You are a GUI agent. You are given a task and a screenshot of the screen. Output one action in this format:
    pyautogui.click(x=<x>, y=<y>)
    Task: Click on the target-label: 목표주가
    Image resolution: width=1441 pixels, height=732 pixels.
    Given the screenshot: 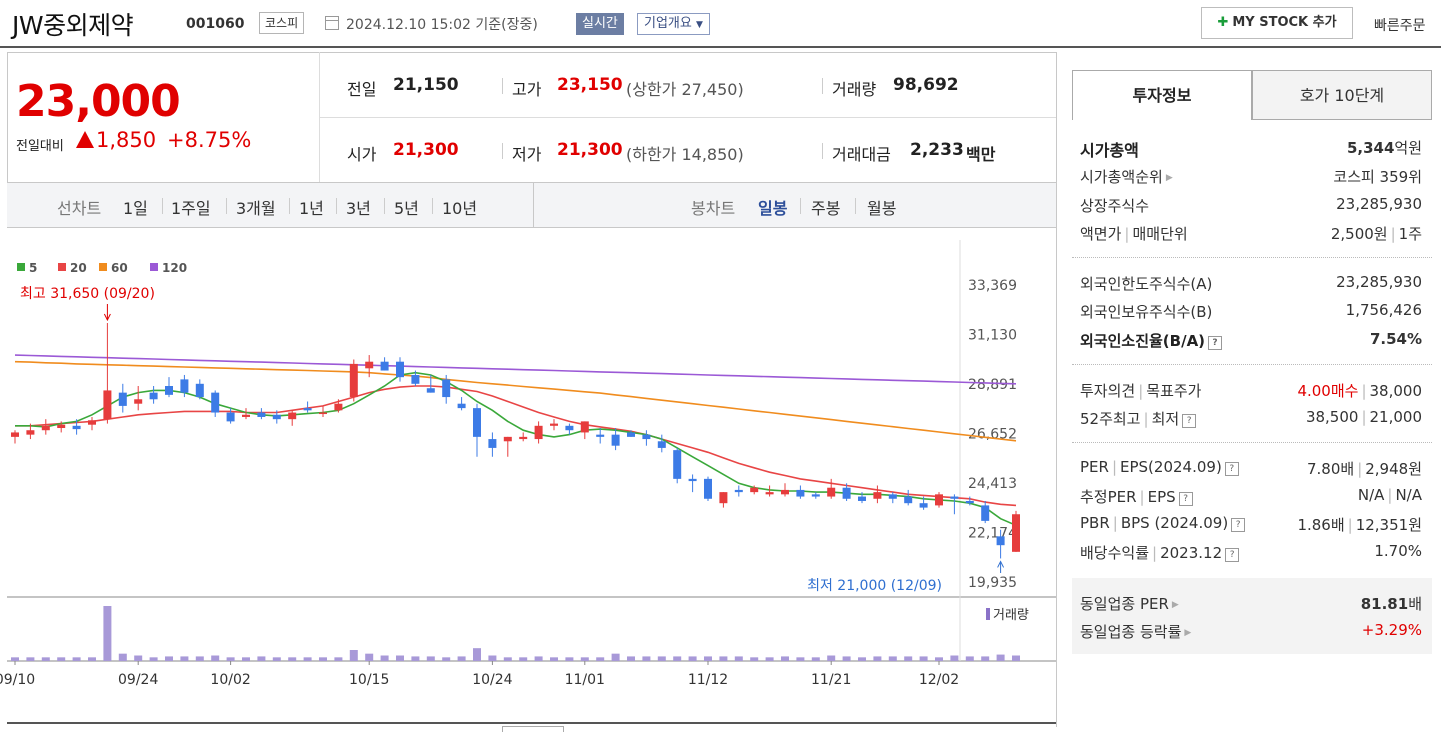 What is the action you would take?
    pyautogui.click(x=1174, y=391)
    